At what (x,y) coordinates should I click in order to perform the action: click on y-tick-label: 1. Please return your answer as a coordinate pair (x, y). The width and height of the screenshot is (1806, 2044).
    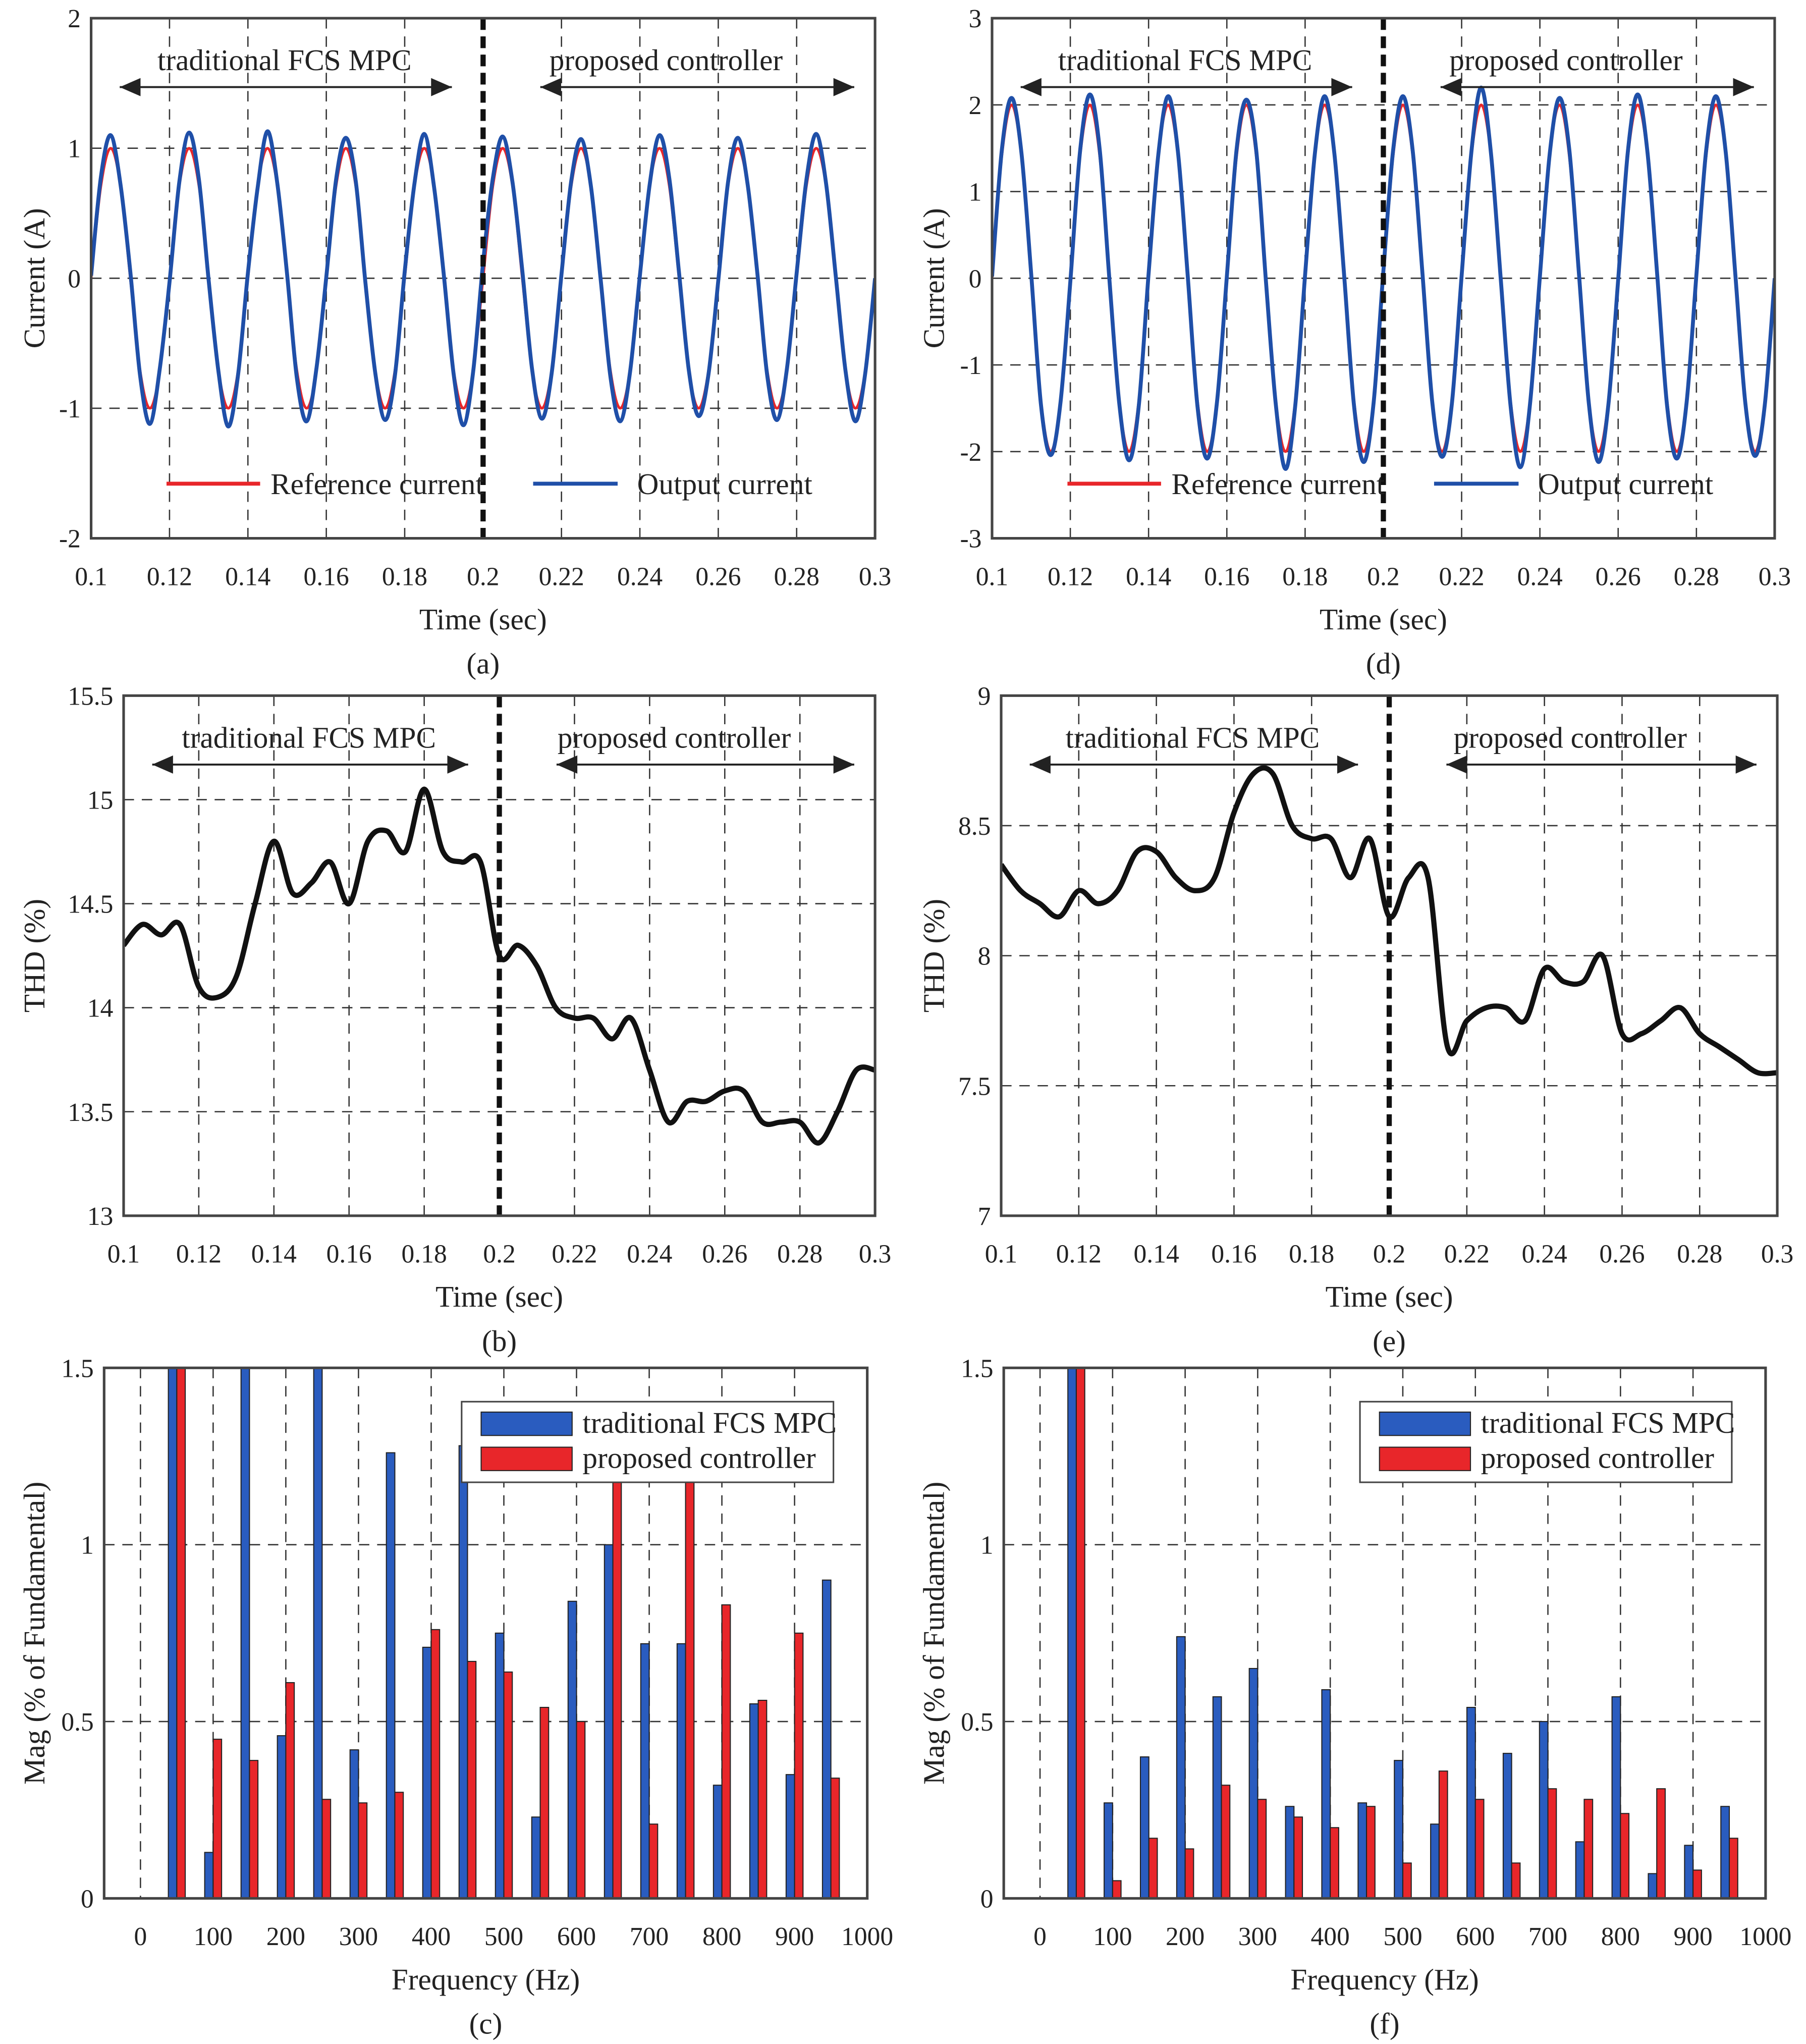
    Looking at the image, I should click on (87, 1545).